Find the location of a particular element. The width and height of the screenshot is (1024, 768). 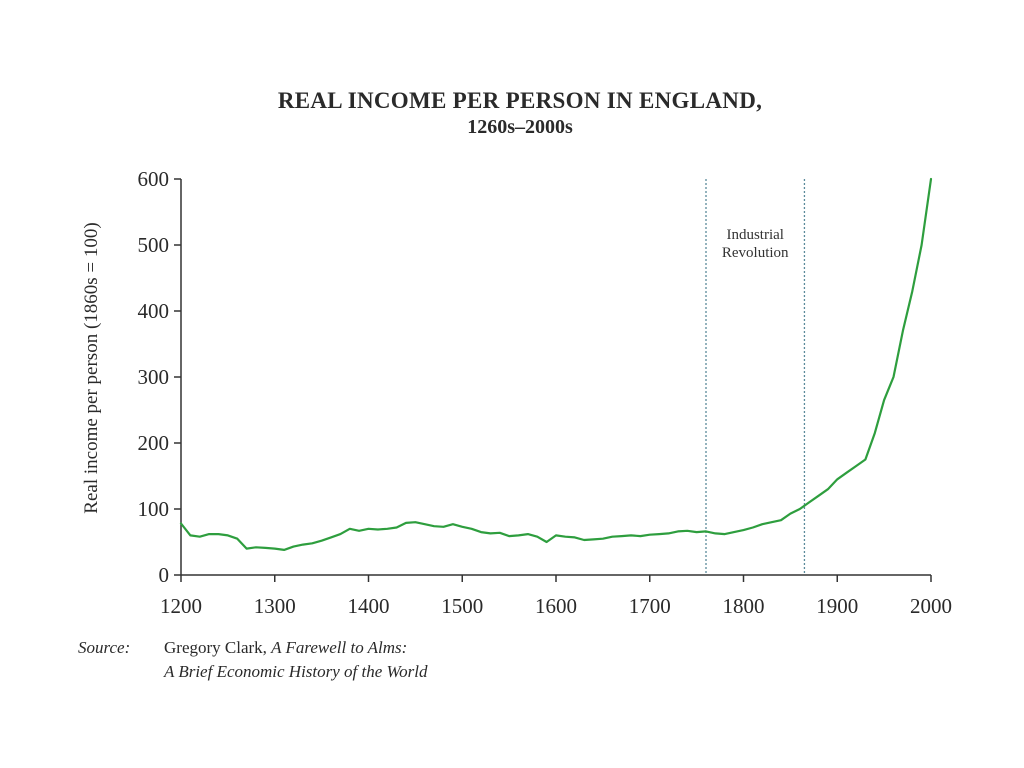

y-tick-label: 0 is located at coordinates (164, 575).